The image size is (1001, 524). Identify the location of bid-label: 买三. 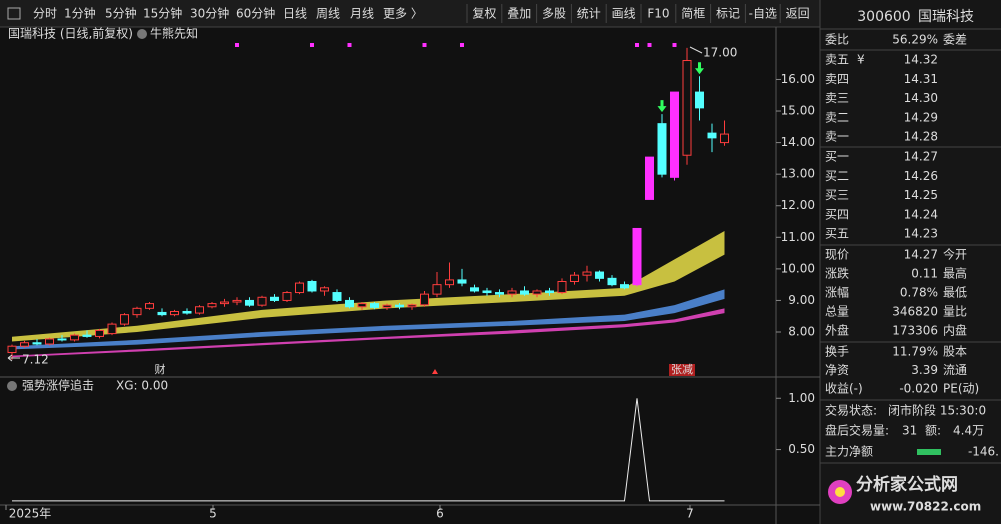
(837, 195).